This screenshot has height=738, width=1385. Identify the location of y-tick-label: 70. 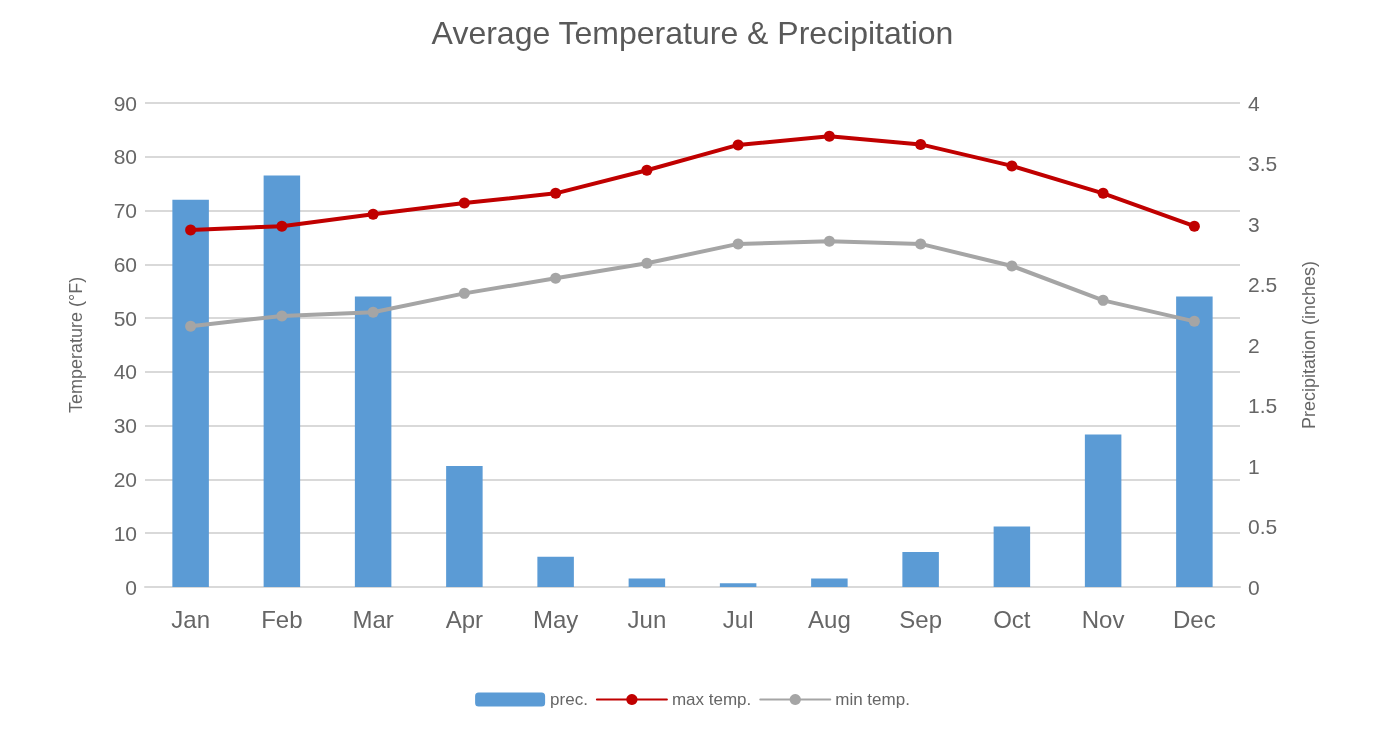
(125, 211).